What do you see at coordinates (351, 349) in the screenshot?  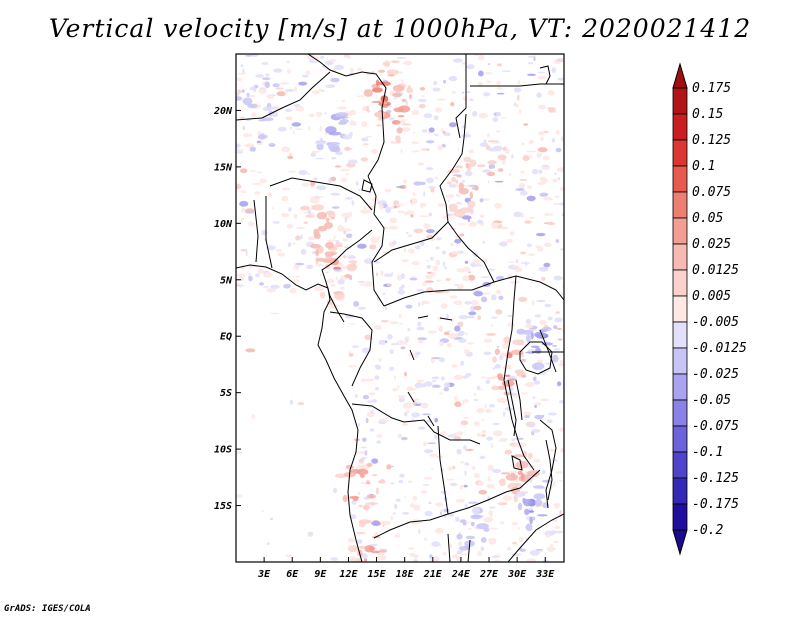 I see `border-gabon-congo` at bounding box center [351, 349].